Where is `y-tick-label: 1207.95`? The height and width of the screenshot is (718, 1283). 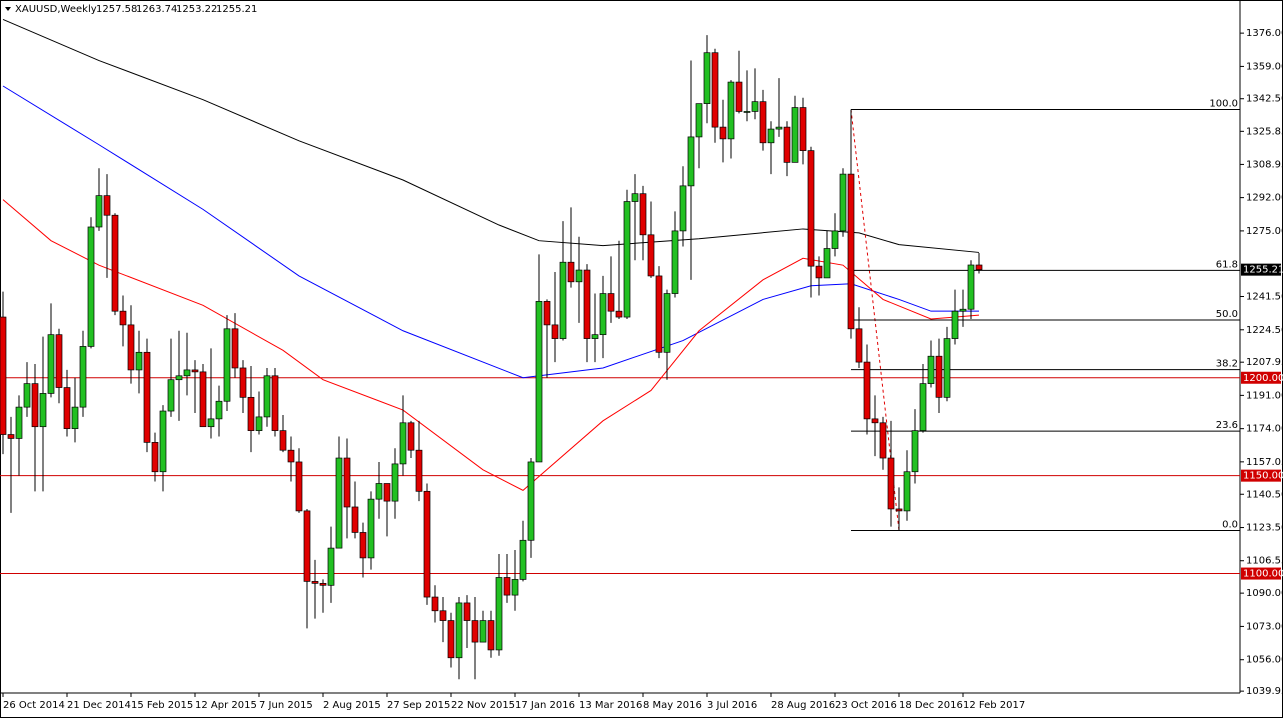 y-tick-label: 1207.95 is located at coordinates (1264, 362).